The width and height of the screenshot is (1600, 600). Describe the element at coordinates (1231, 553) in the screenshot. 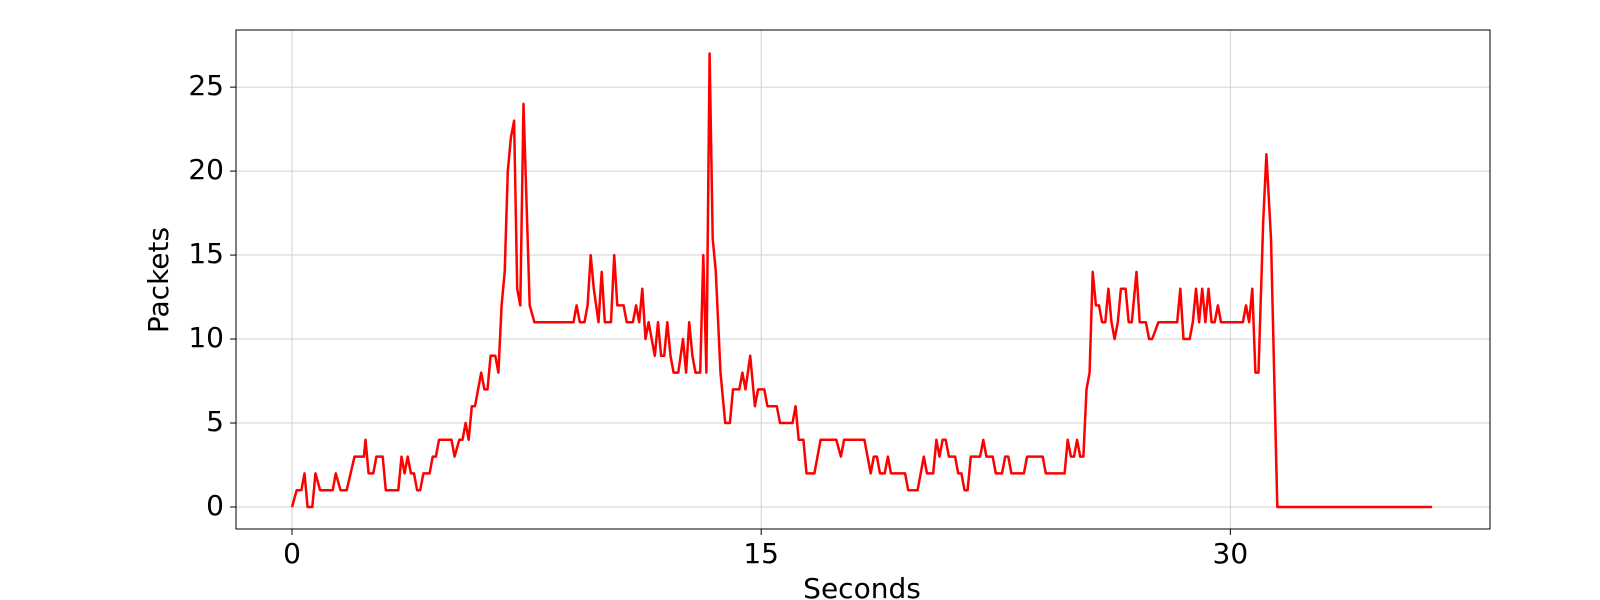

I see `x-tick-label: 30` at that location.